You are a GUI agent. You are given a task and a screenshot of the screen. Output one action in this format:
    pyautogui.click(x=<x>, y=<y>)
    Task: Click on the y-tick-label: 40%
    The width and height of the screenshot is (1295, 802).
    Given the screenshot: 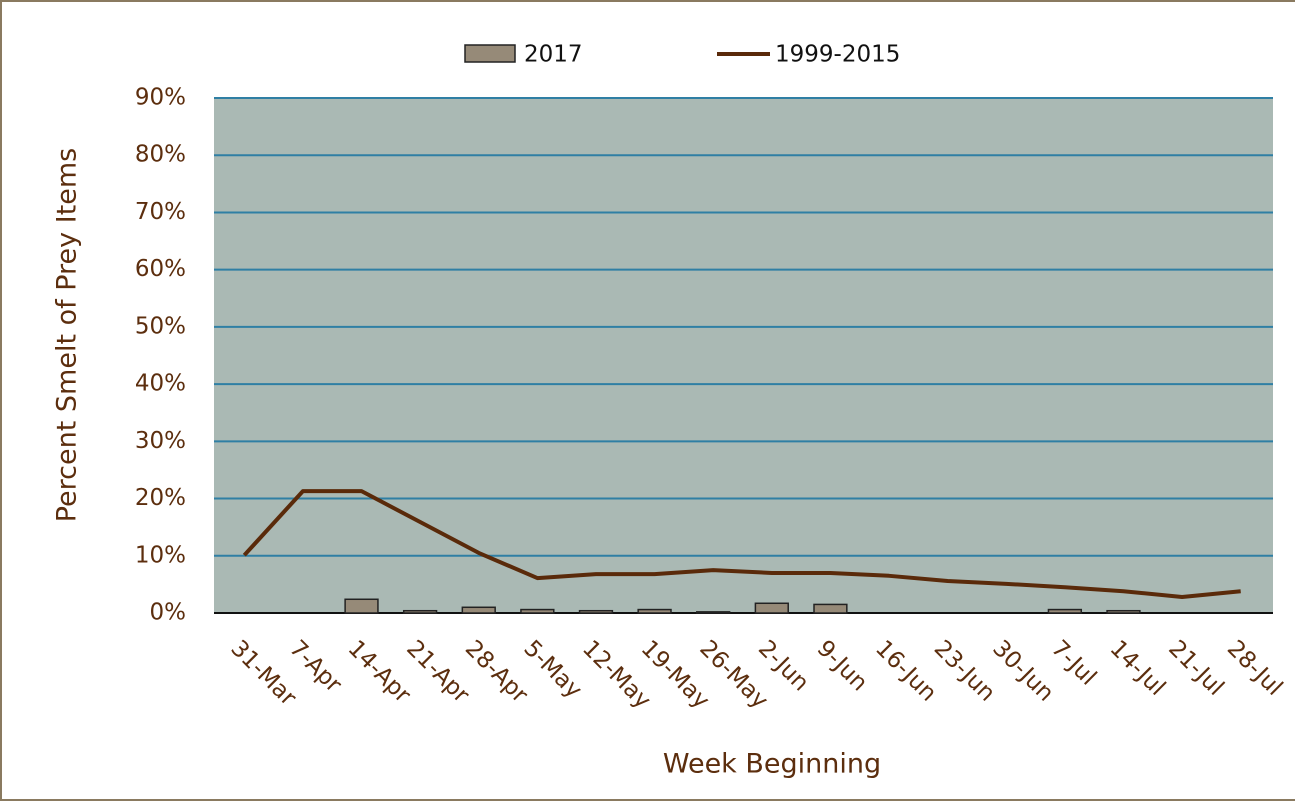 What is the action you would take?
    pyautogui.click(x=160, y=384)
    